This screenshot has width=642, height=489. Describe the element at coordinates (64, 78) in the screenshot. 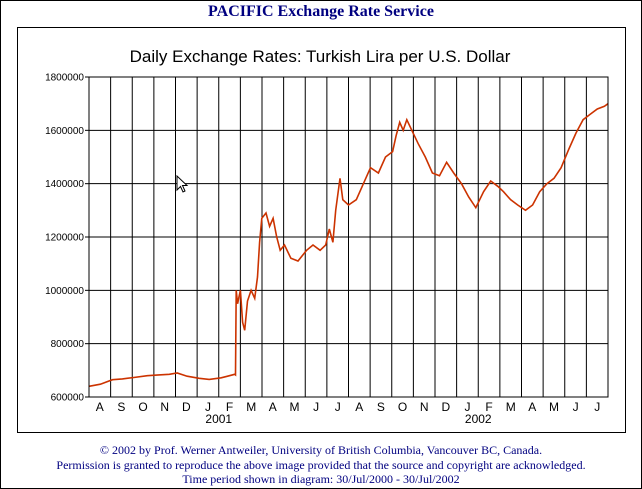

I see `y-tick-label: 1800000` at that location.